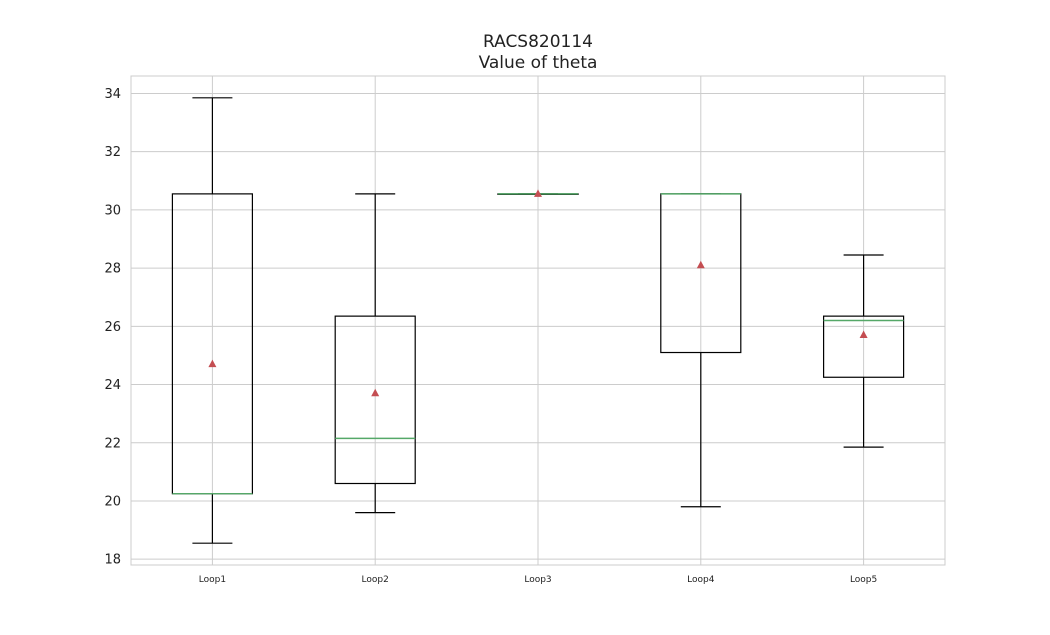 This screenshot has height=635, width=1050. I want to click on box-loop2, so click(375, 353).